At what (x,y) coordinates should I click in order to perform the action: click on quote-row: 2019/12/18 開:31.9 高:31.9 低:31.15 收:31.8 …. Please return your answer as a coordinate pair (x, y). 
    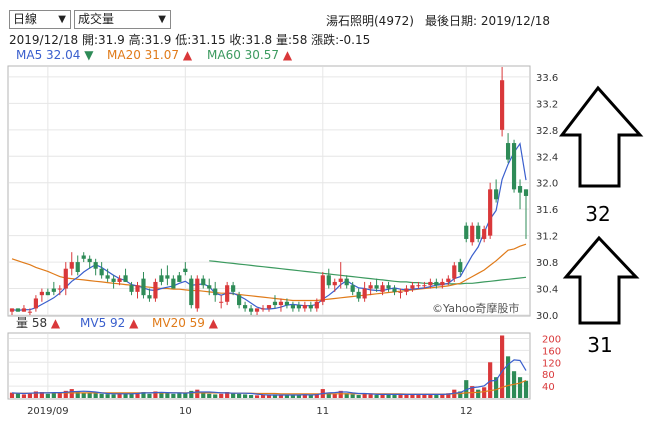
    Looking at the image, I should click on (189, 39).